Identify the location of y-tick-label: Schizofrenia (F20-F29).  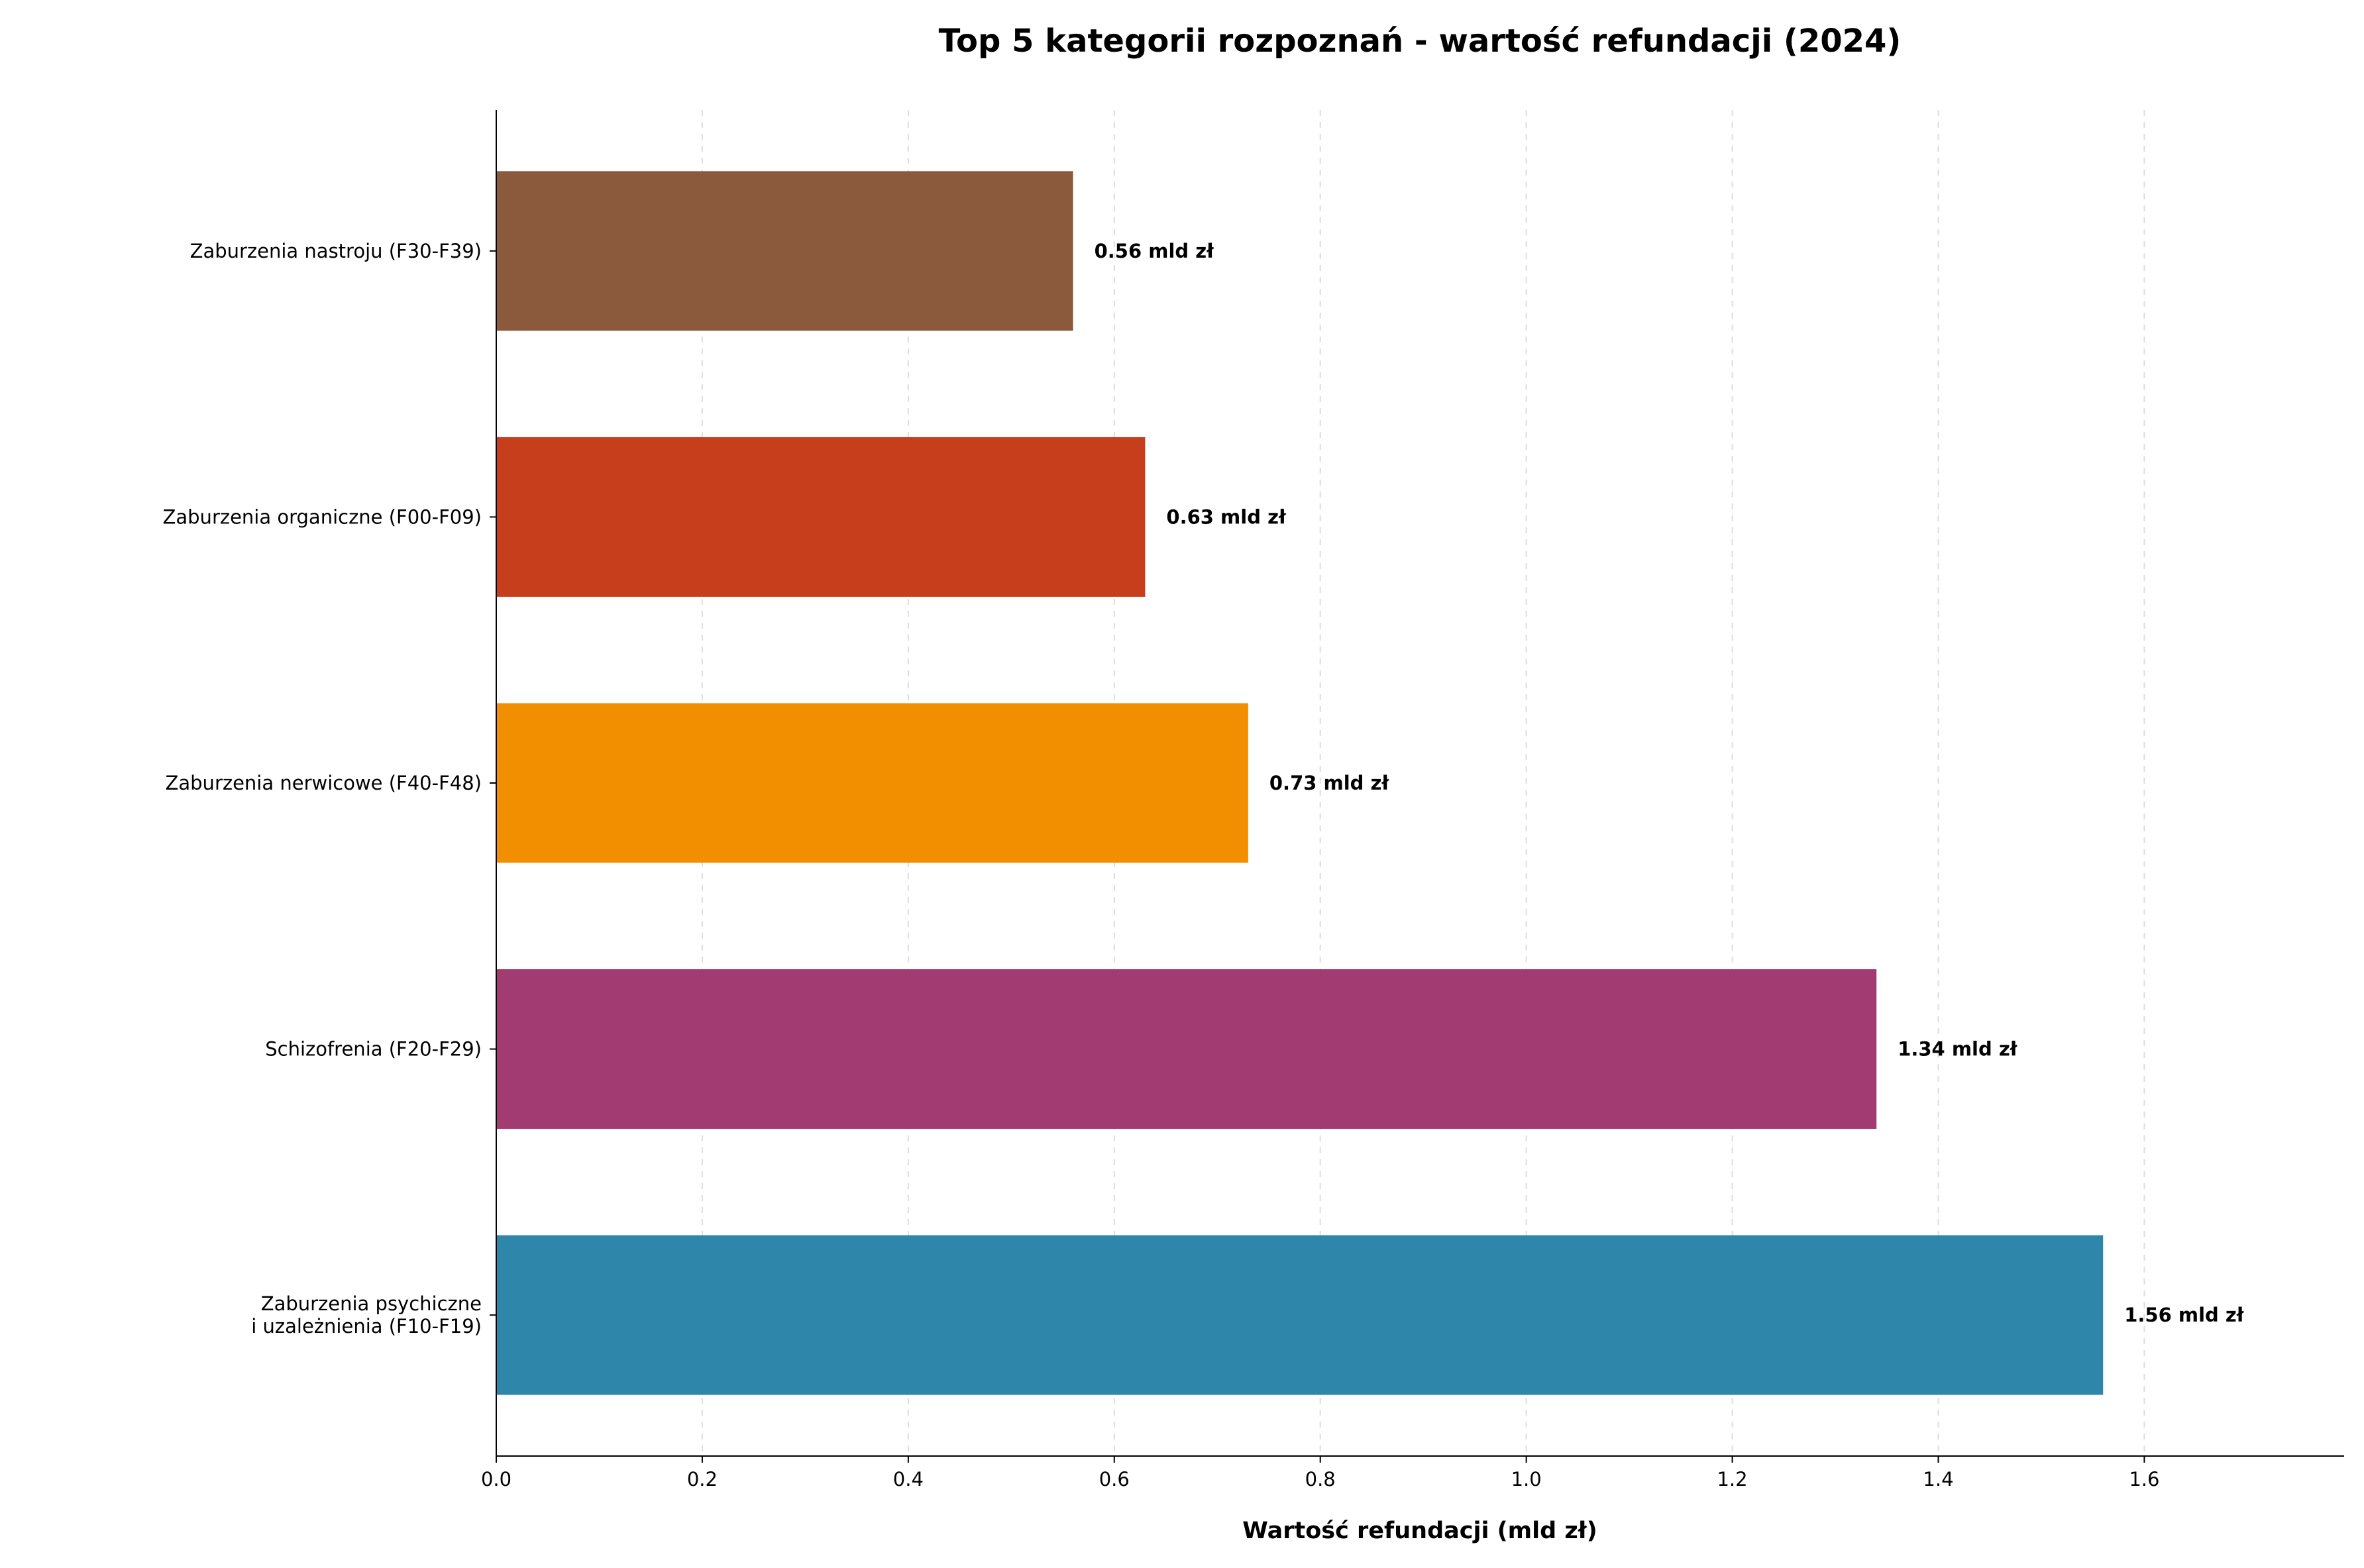
(373, 1049).